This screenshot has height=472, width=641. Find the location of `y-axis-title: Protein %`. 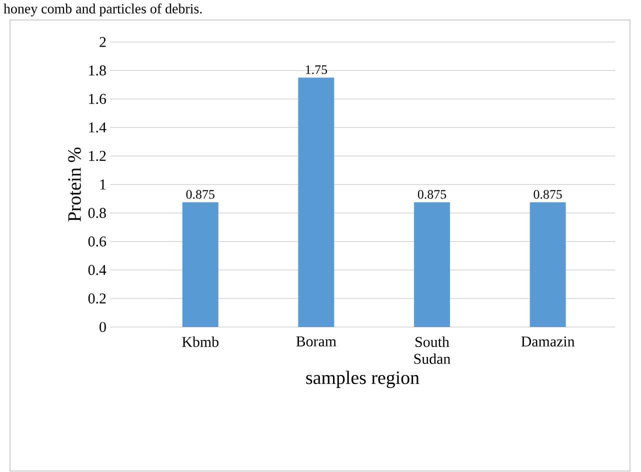

y-axis-title: Protein % is located at coordinates (74, 185).